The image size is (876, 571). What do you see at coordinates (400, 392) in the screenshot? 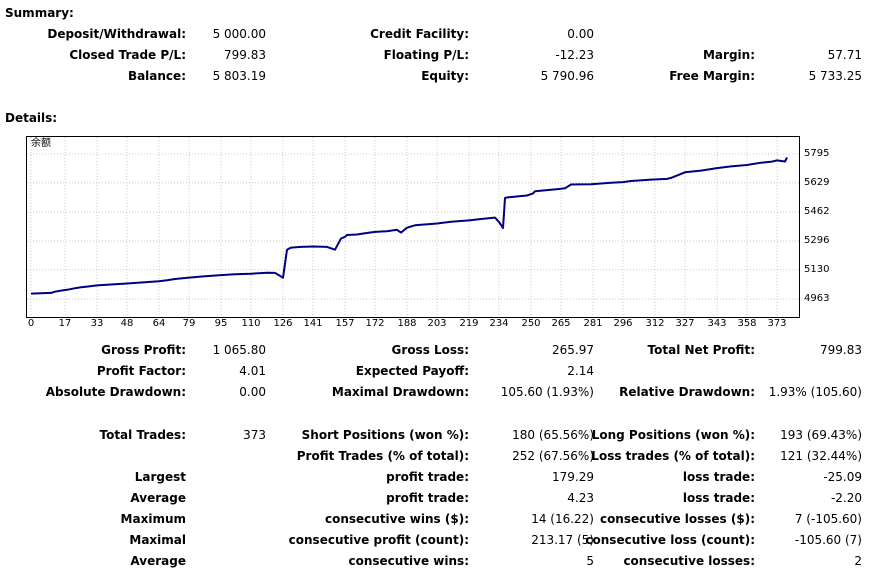
I see `maximal-drawdown-label: Maximal Drawdown:` at bounding box center [400, 392].